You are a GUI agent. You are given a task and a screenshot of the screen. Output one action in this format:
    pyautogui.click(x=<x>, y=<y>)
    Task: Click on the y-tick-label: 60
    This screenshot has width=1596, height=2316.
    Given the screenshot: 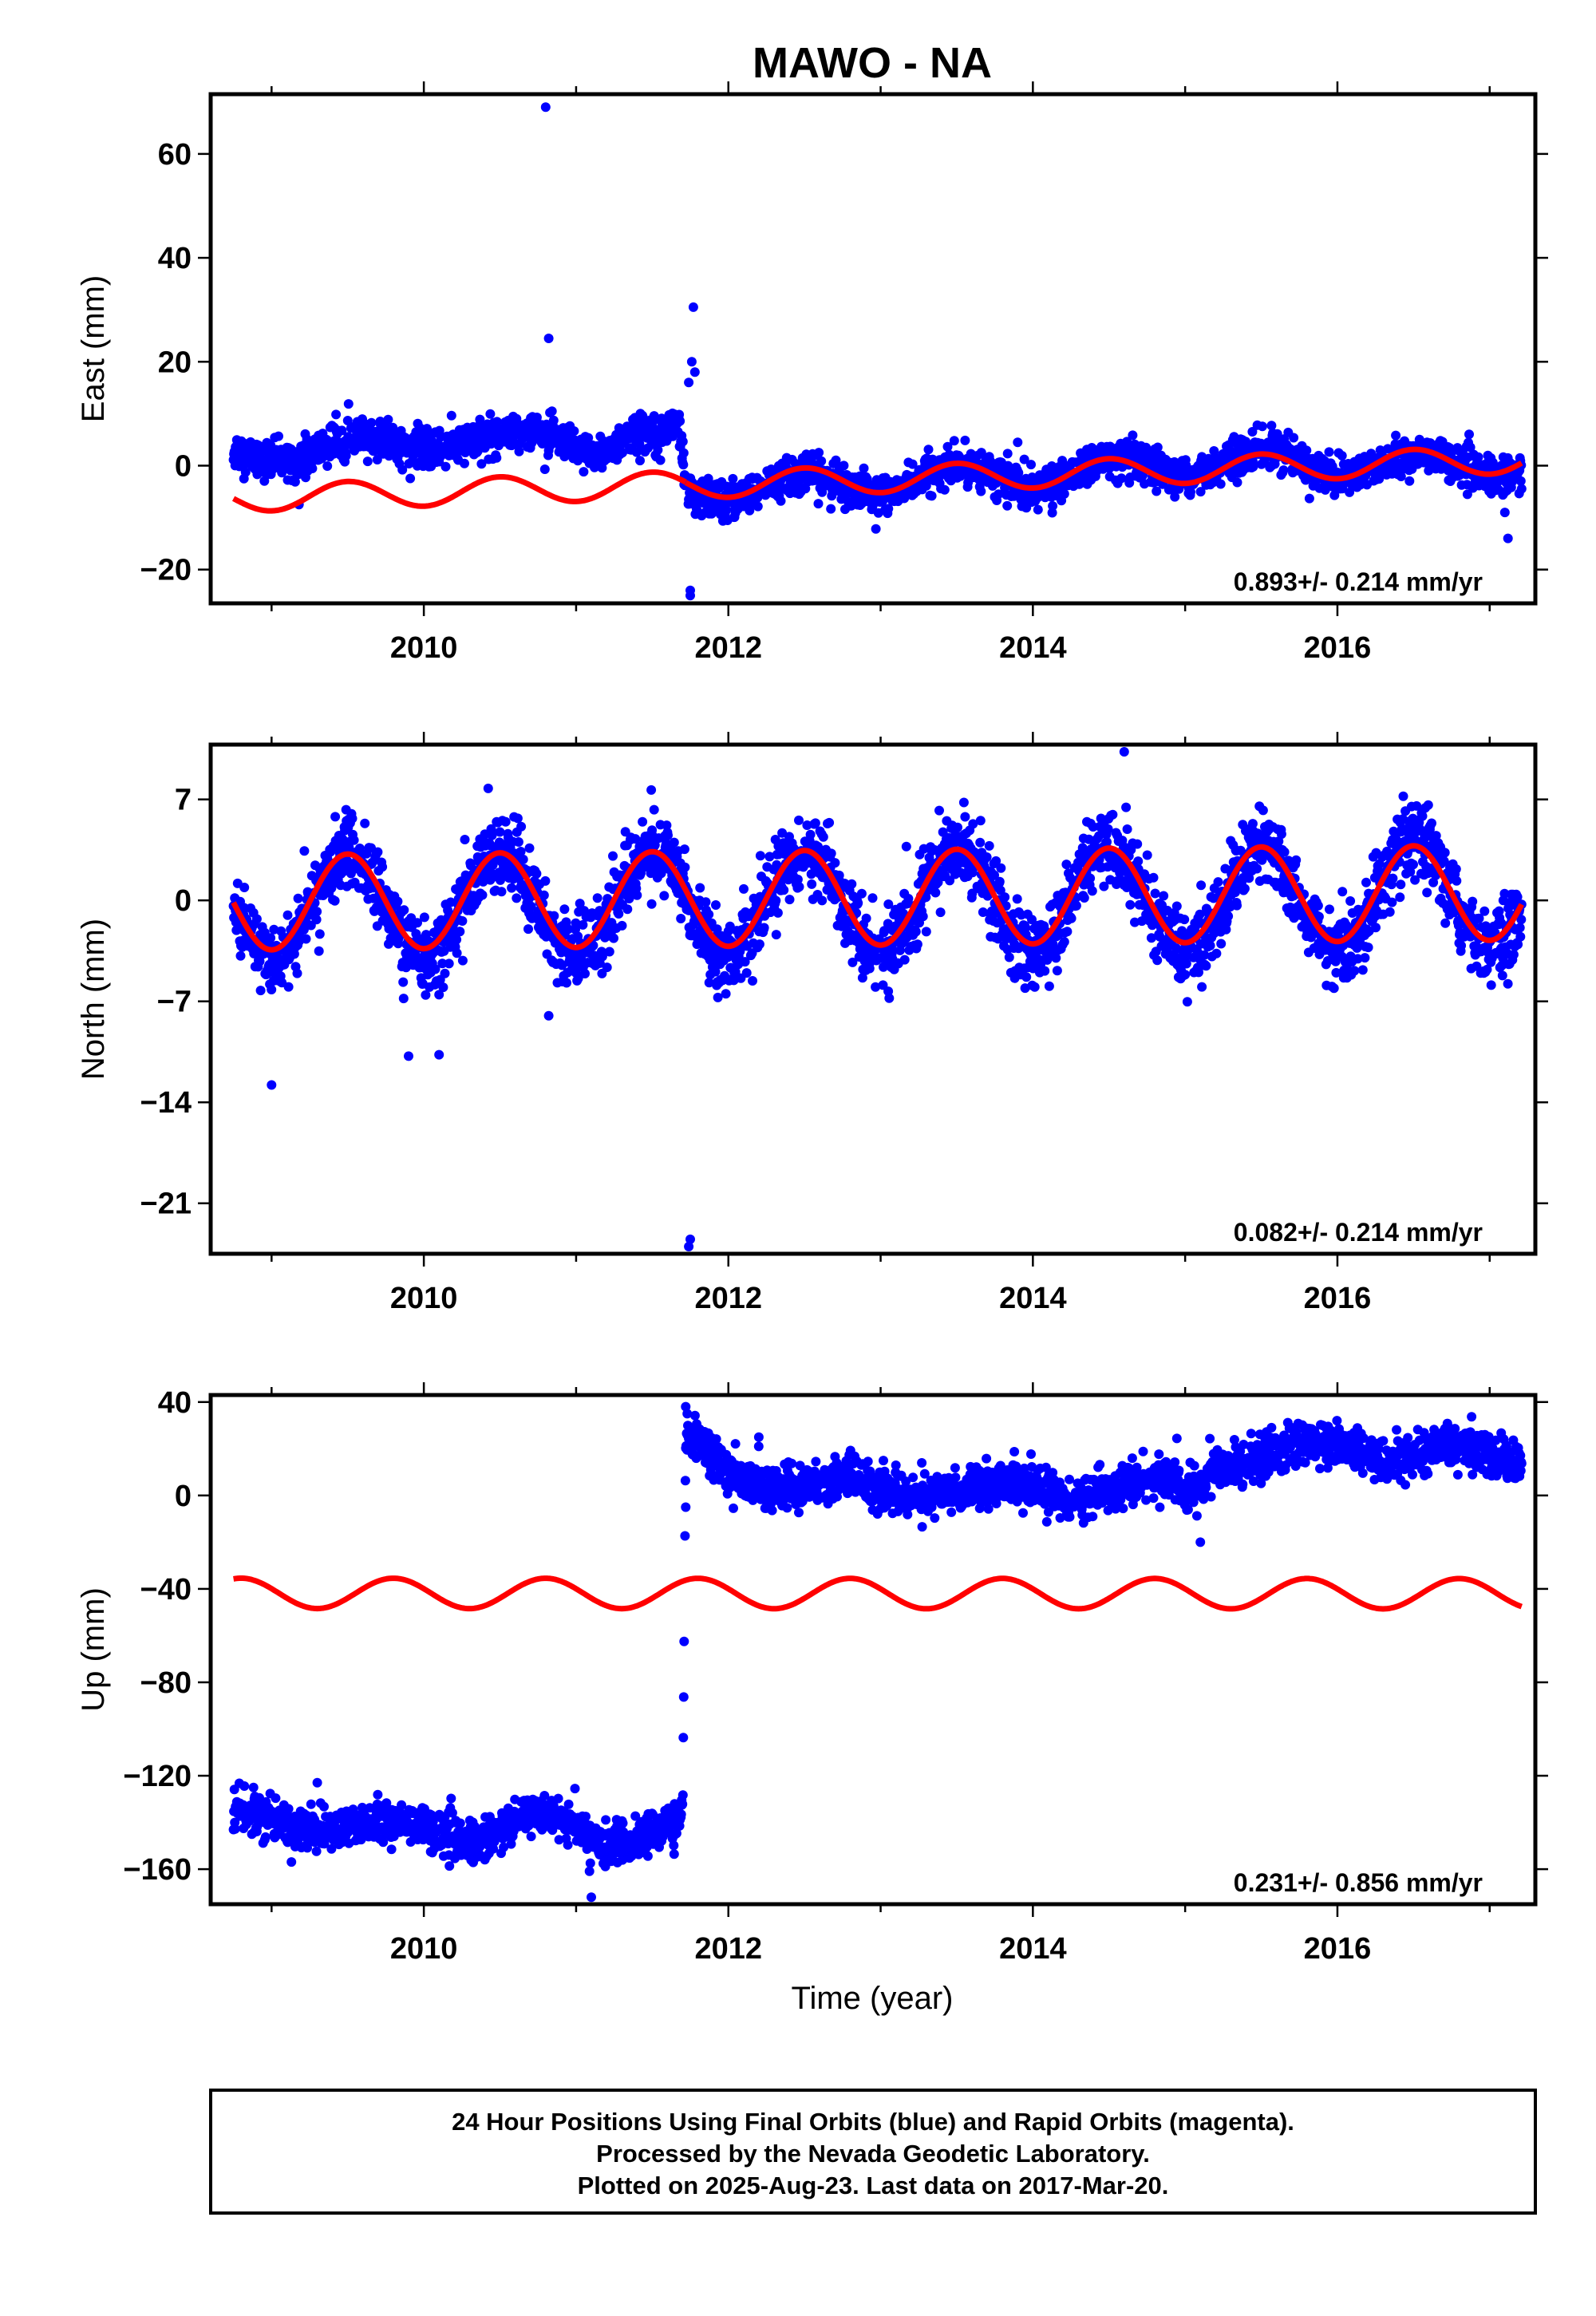 What is the action you would take?
    pyautogui.click(x=175, y=155)
    